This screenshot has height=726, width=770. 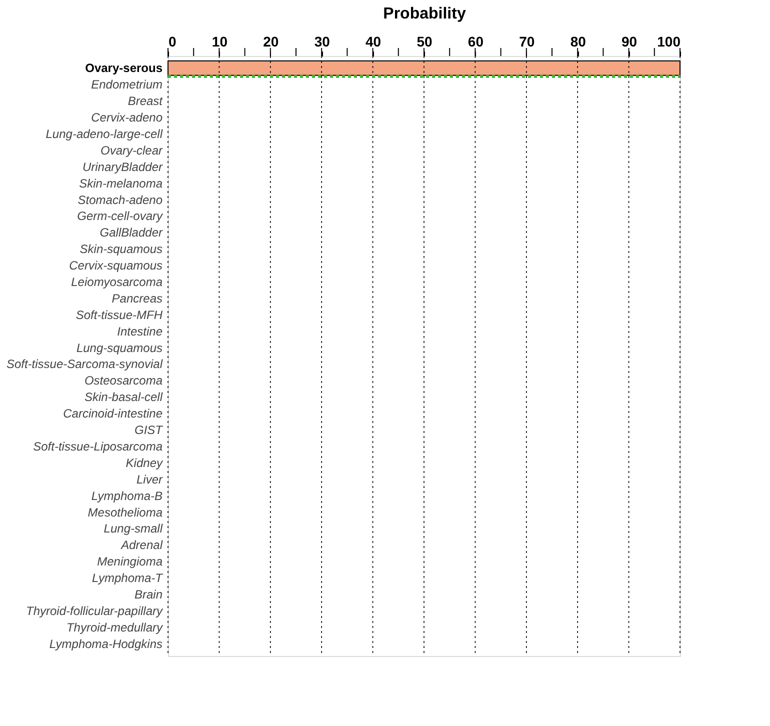 What do you see at coordinates (137, 298) in the screenshot?
I see `y-tick-label: Pancreas` at bounding box center [137, 298].